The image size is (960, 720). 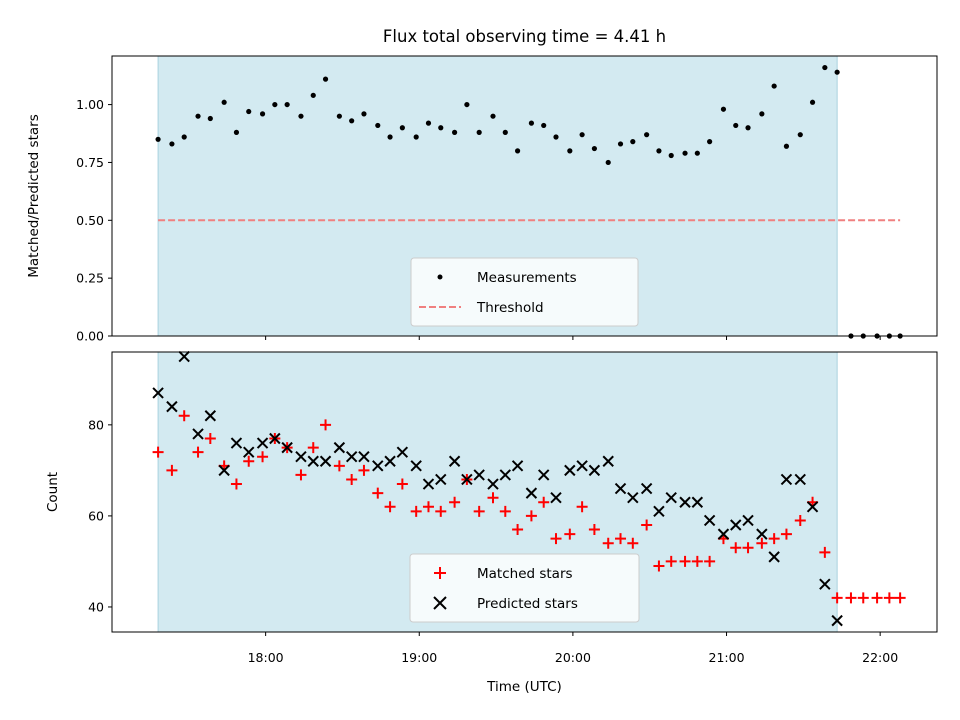 What do you see at coordinates (524, 588) in the screenshot?
I see `bottom-legend: Matched stars Predicted stars` at bounding box center [524, 588].